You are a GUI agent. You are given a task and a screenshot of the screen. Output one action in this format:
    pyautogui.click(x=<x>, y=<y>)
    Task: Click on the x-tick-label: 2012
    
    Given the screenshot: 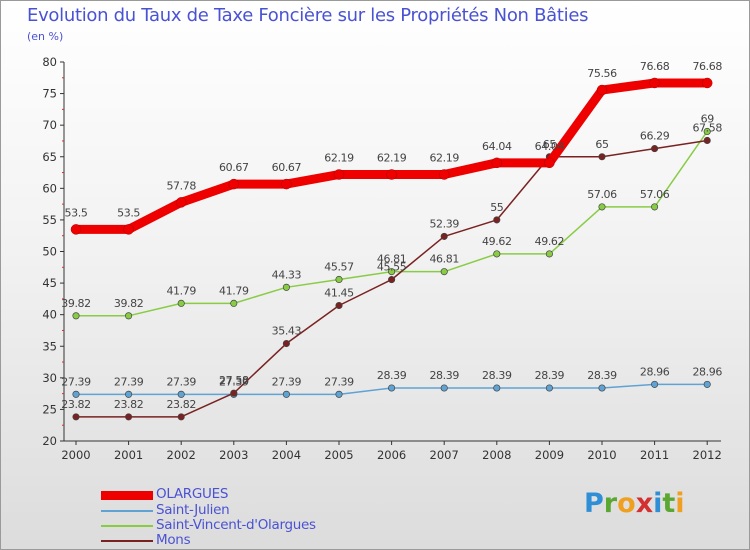 What is the action you would take?
    pyautogui.click(x=707, y=455)
    